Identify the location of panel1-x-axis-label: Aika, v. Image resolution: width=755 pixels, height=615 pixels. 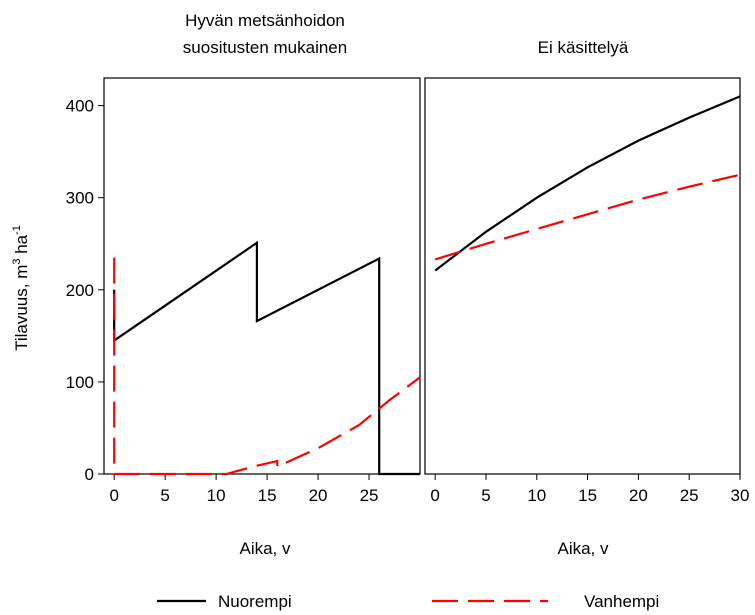
(265, 548).